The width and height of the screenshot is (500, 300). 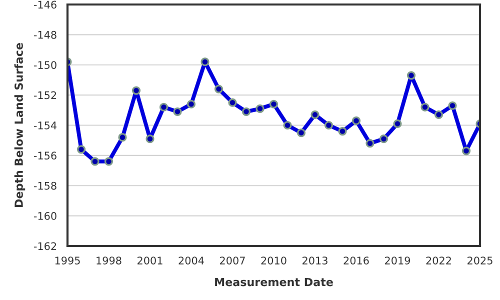 What do you see at coordinates (315, 260) in the screenshot?
I see `x-tick-label: 2013` at bounding box center [315, 260].